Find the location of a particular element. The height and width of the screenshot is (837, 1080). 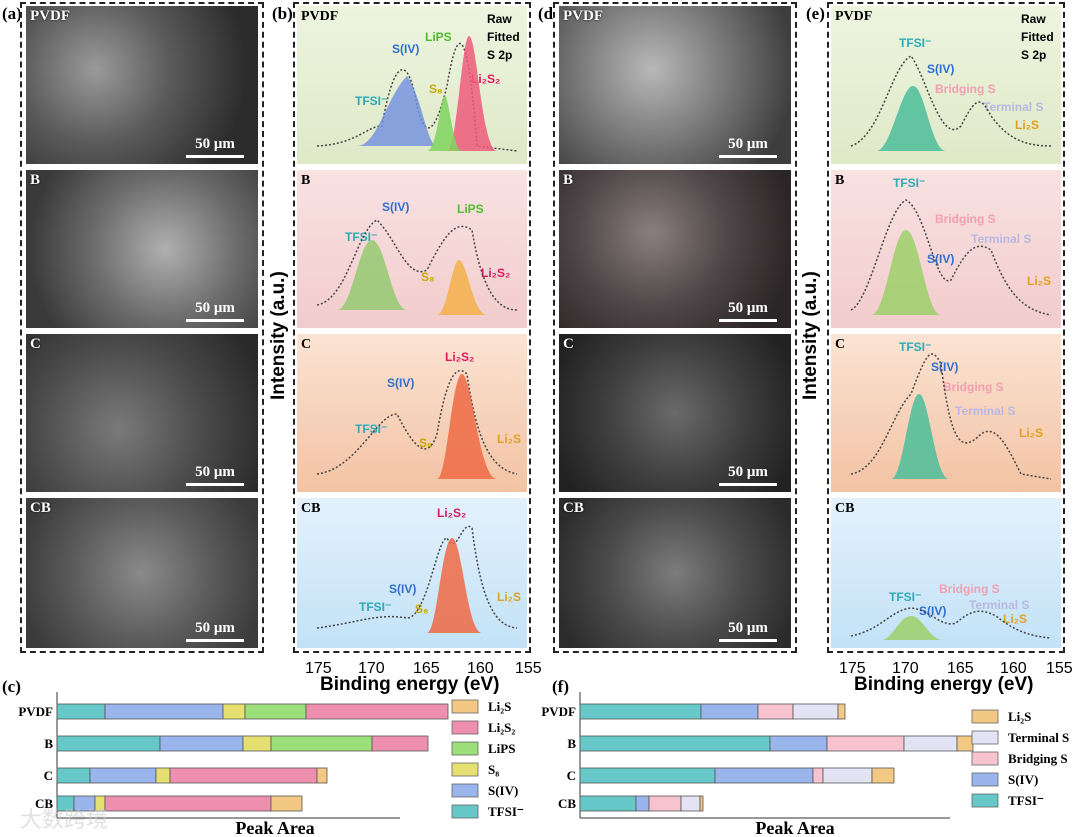

sem-image-b-d: B 50 μm is located at coordinates (675, 249).